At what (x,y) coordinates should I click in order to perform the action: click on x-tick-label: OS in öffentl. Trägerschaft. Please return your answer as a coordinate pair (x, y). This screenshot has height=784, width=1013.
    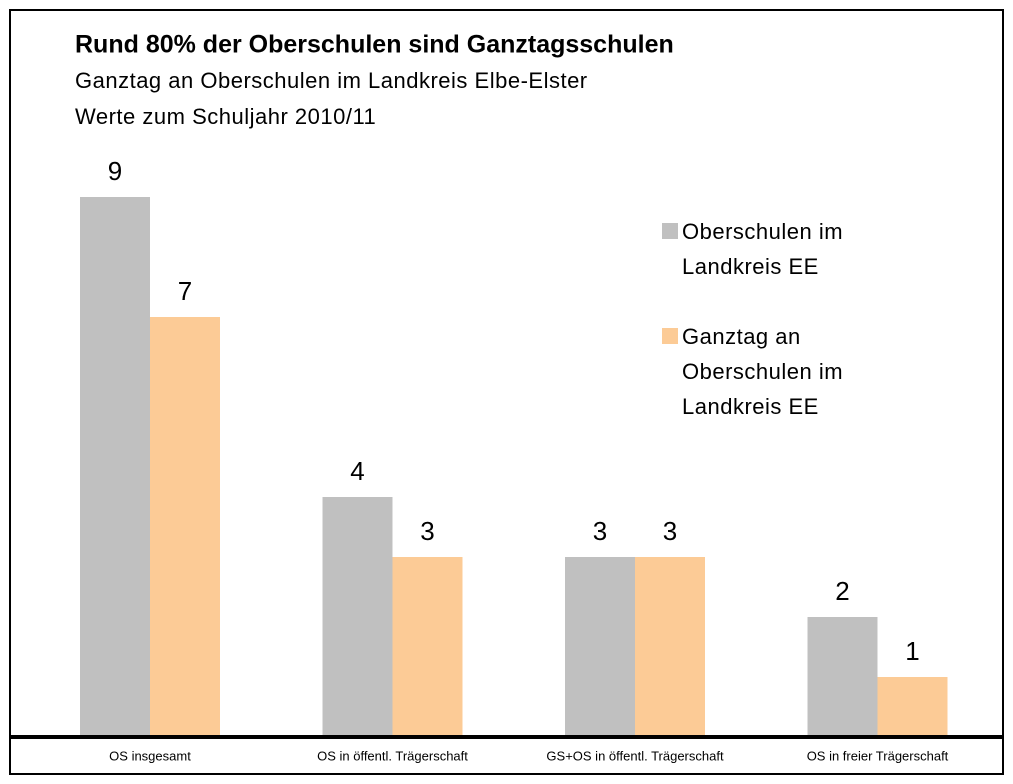
    Looking at the image, I should click on (392, 755).